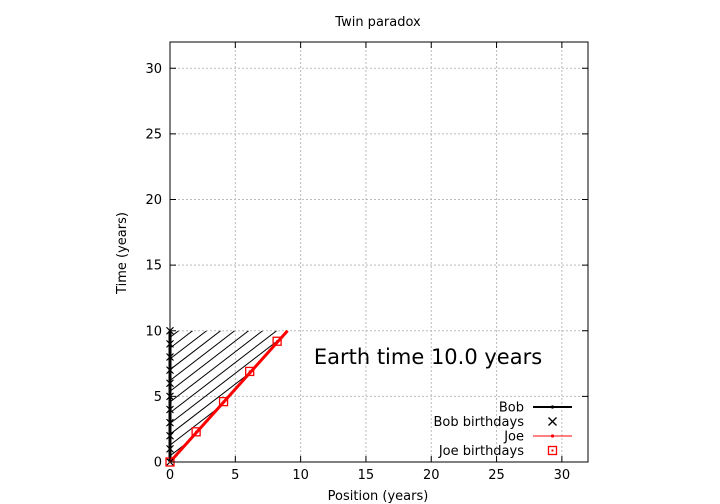 This screenshot has height=504, width=720. What do you see at coordinates (378, 496) in the screenshot?
I see `x-axis-label: Position (years)` at bounding box center [378, 496].